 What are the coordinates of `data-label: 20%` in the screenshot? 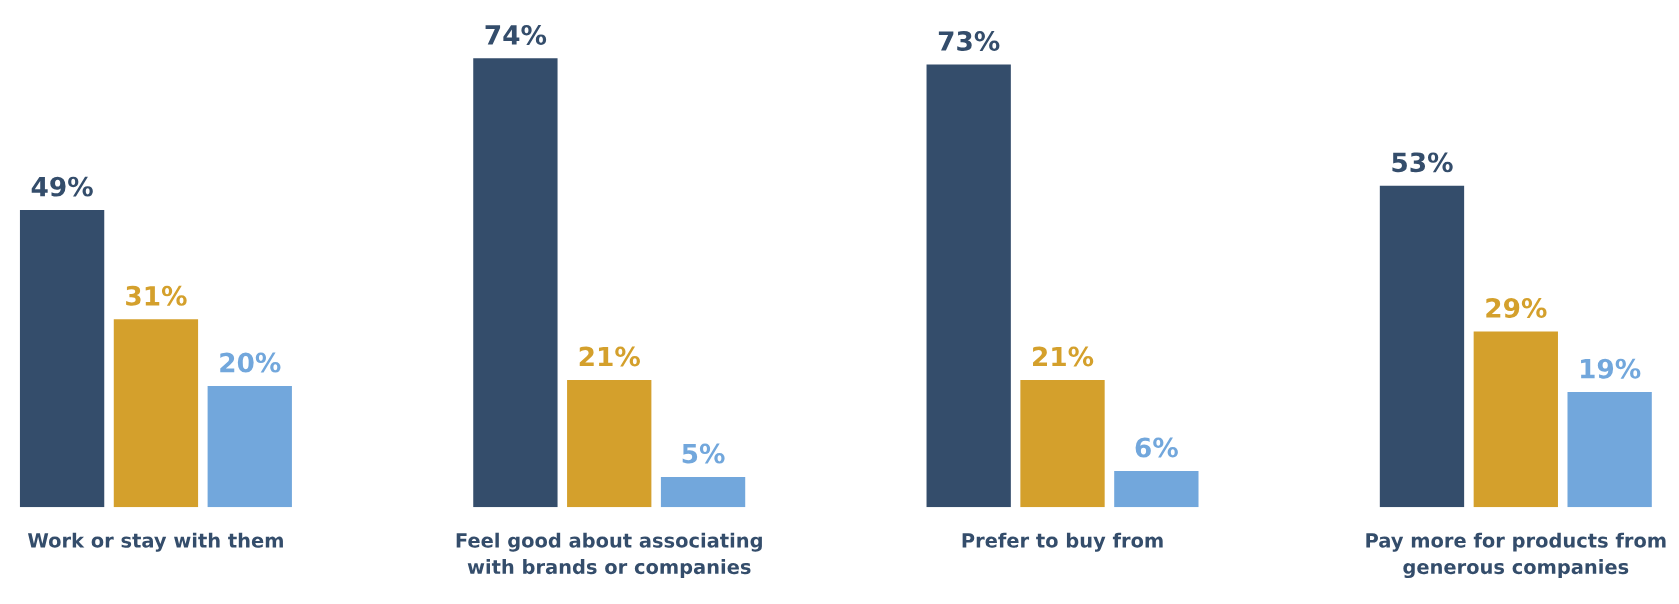 It's located at (250, 362).